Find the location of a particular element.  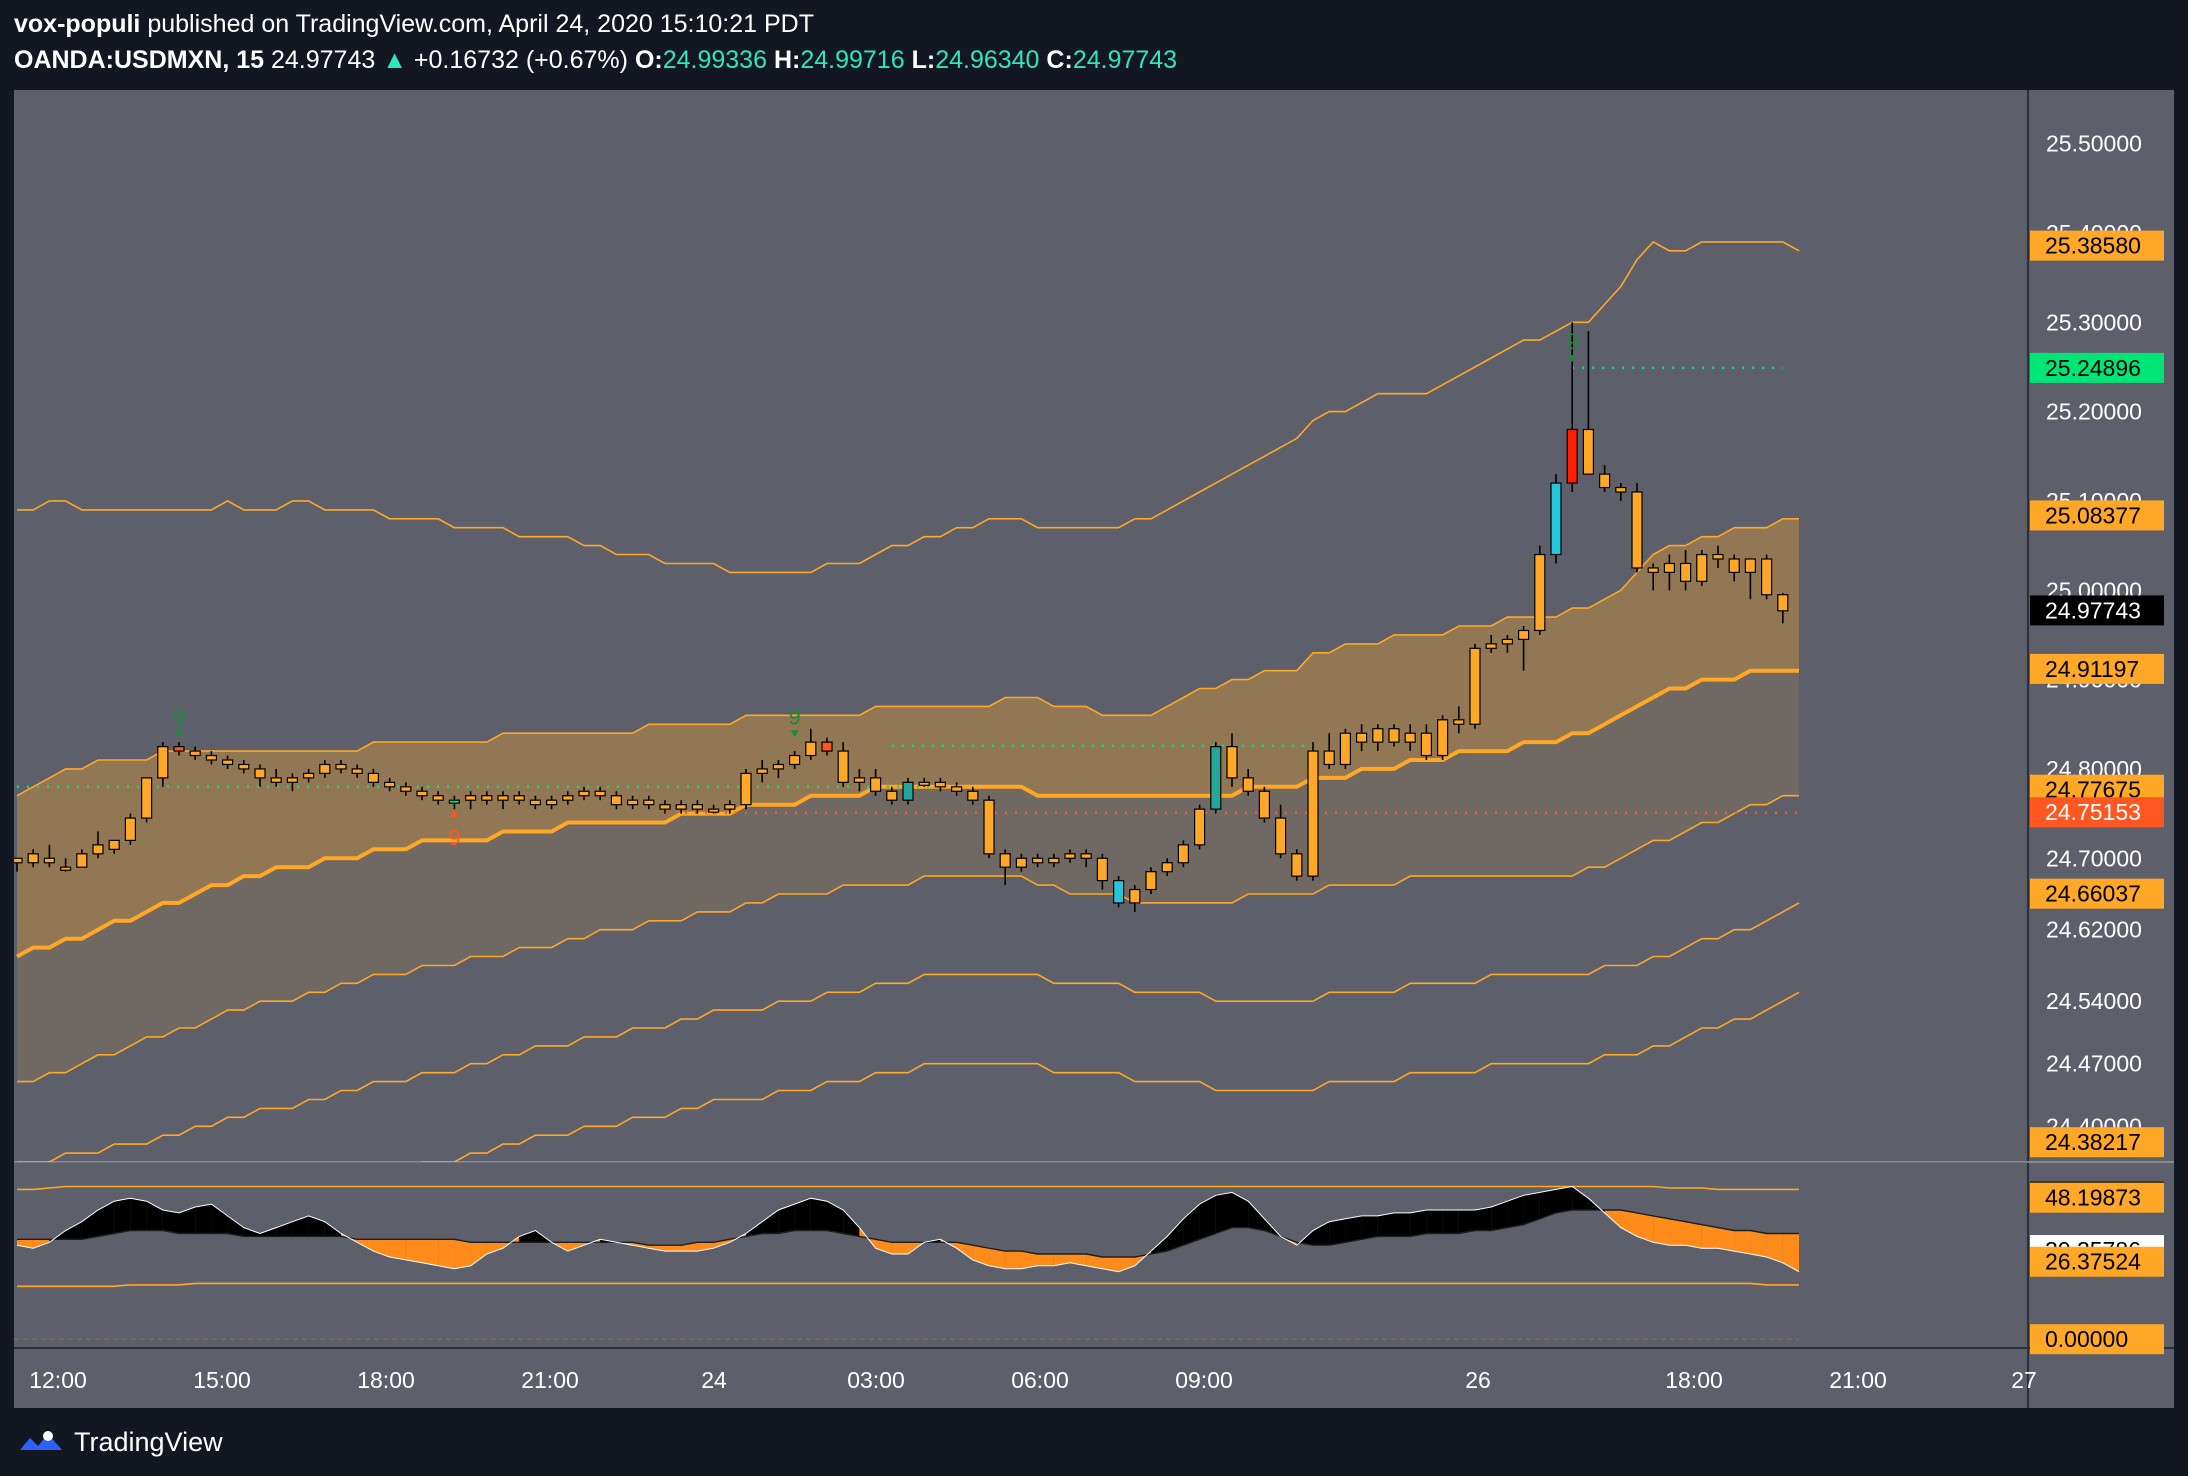

close-label: C: is located at coordinates (1059, 60).